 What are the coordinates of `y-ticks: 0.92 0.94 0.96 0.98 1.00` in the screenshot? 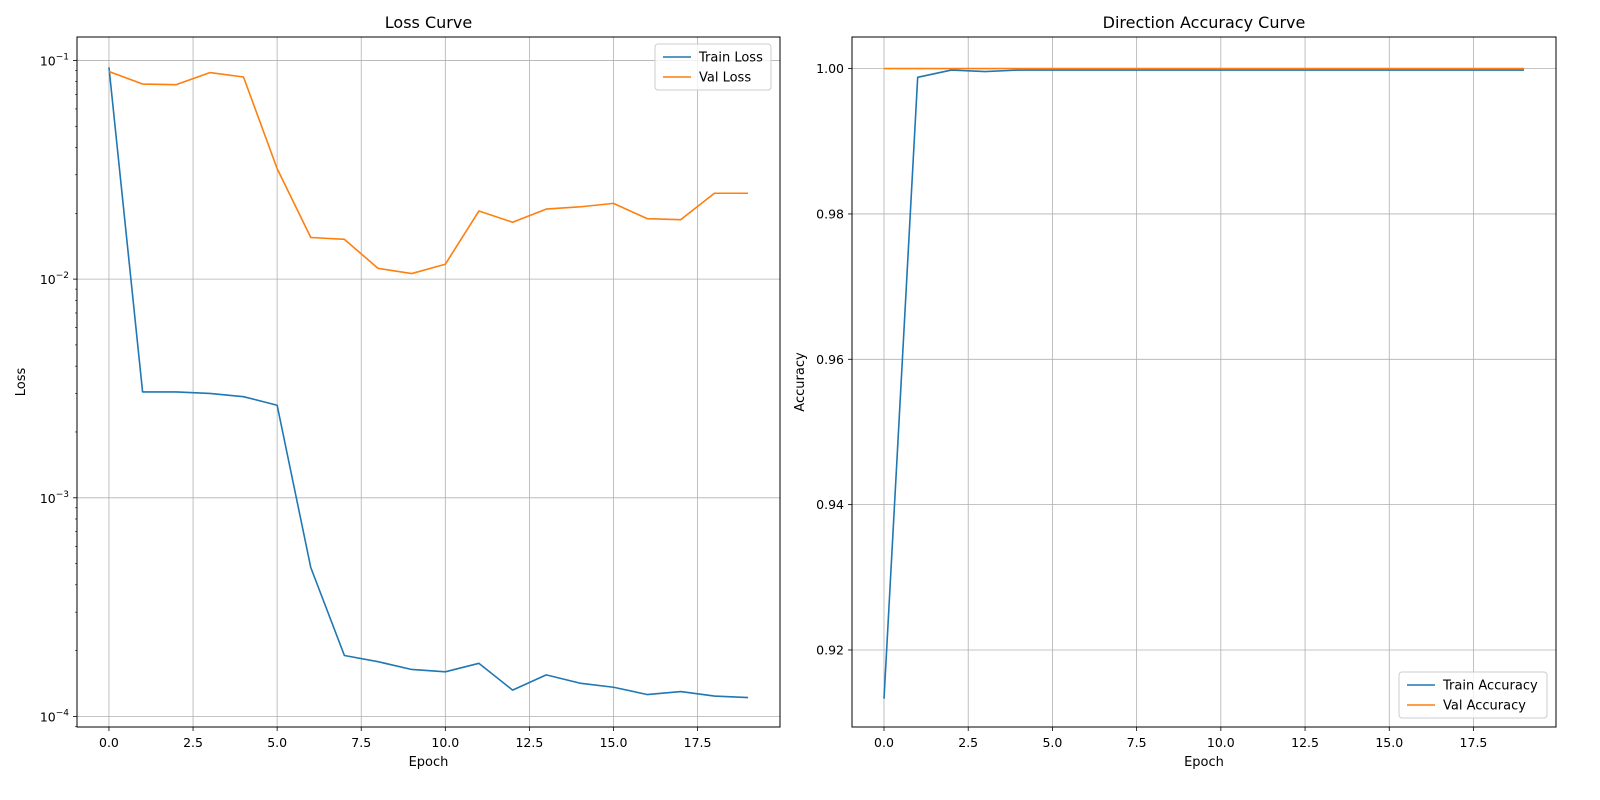 It's located at (834, 359).